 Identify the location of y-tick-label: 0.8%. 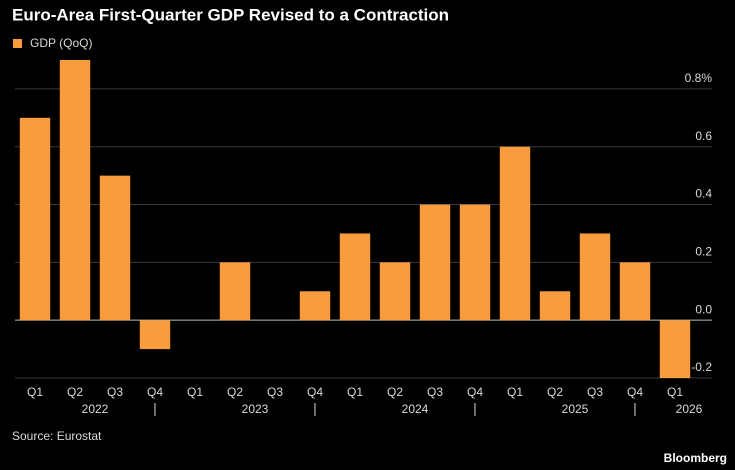
(699, 78).